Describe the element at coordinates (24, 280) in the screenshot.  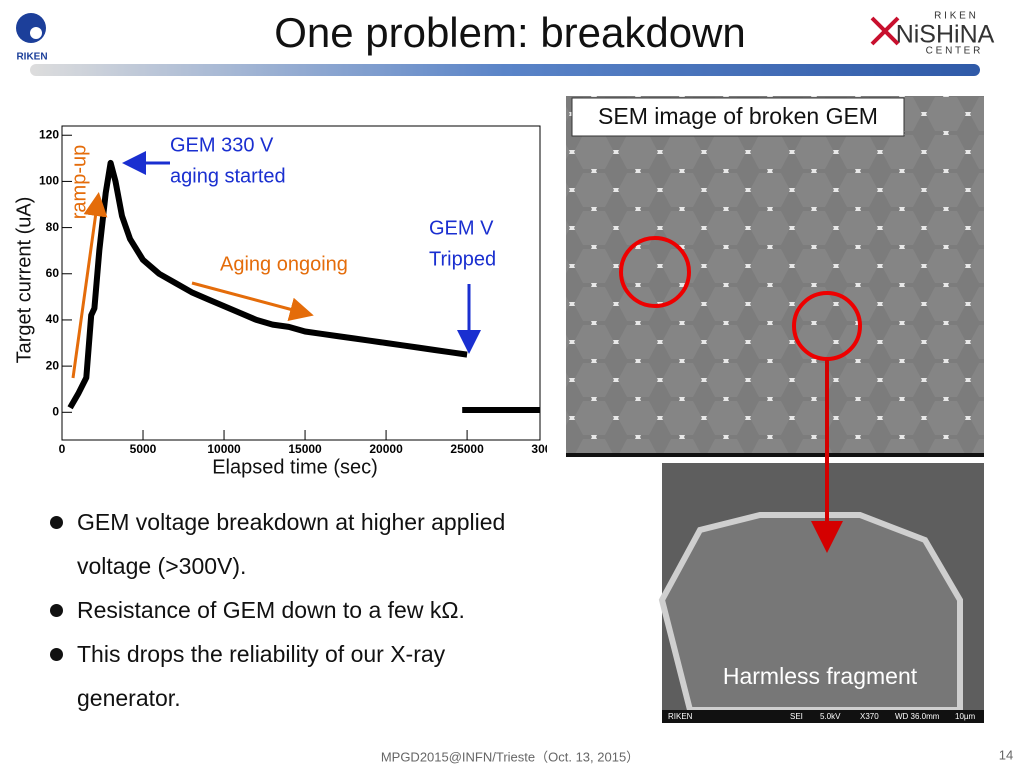
I see `y-axis-label: Target current (uA)` at that location.